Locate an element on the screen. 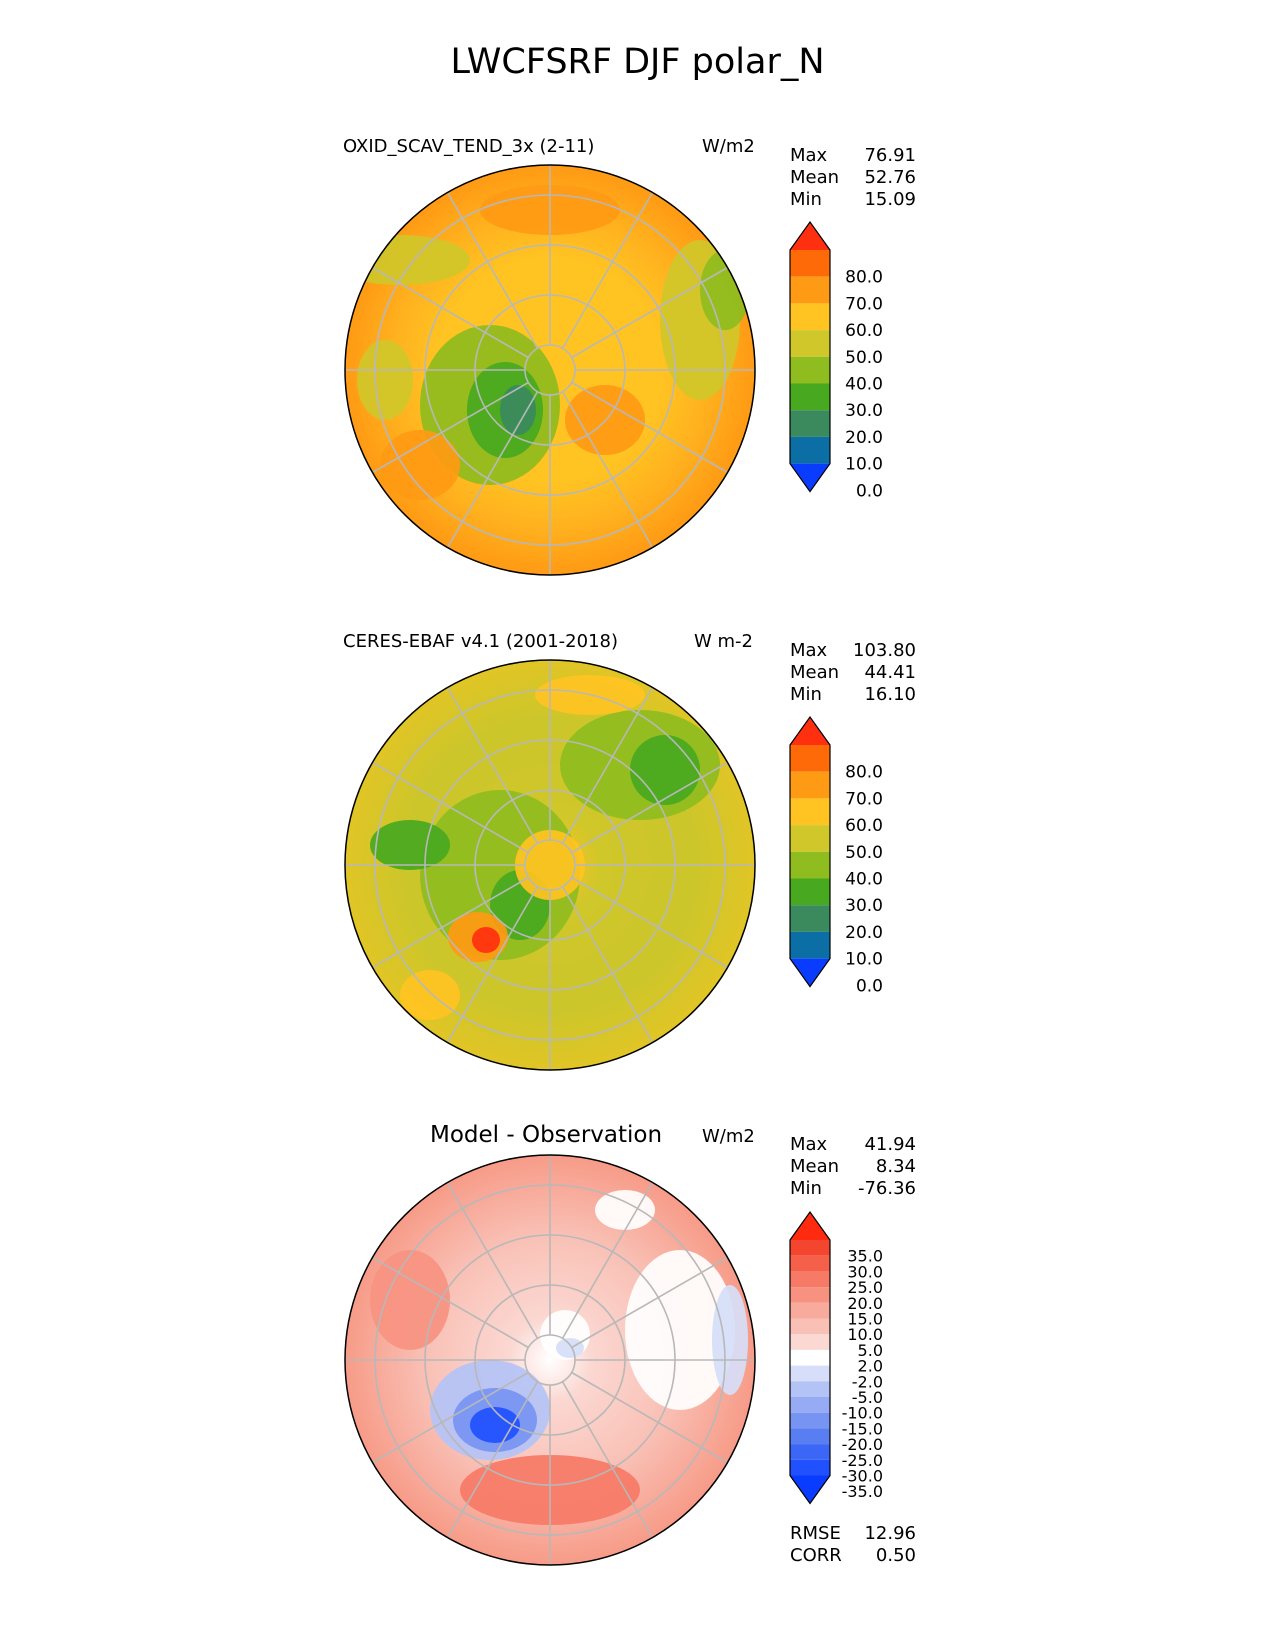  panel2-min-value: 16.10 is located at coordinates (890, 694).